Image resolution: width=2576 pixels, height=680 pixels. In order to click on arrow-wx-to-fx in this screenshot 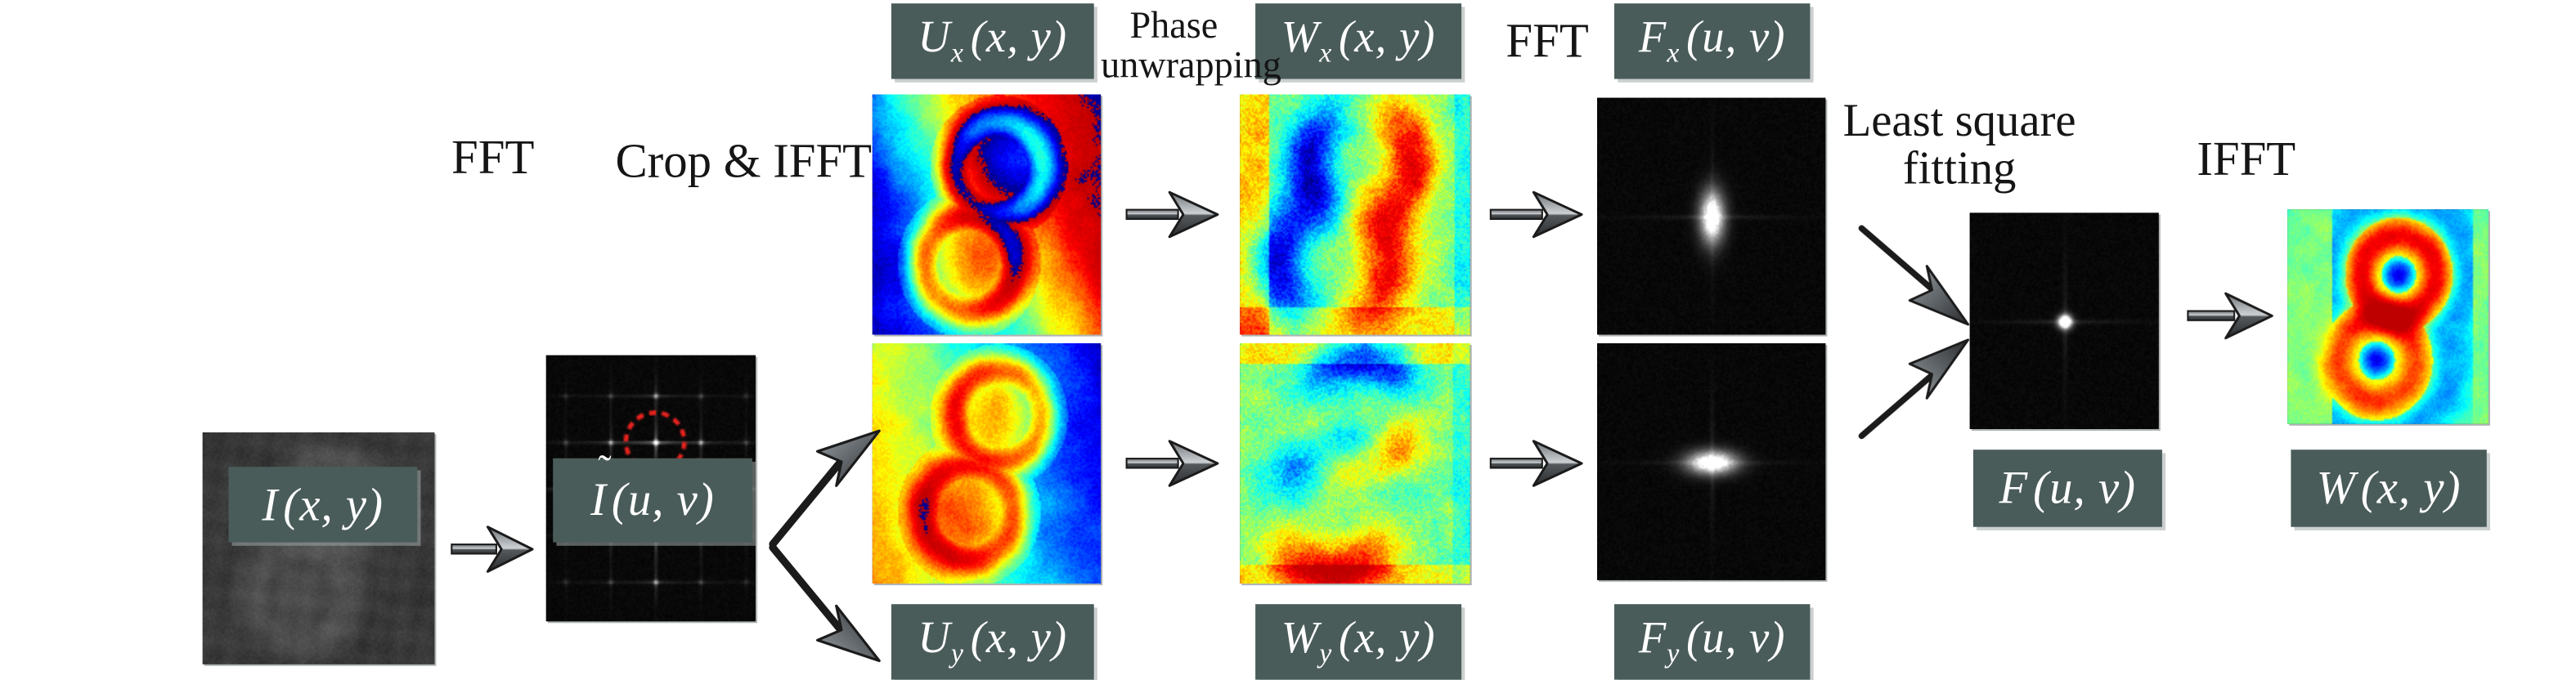, I will do `click(1538, 215)`.